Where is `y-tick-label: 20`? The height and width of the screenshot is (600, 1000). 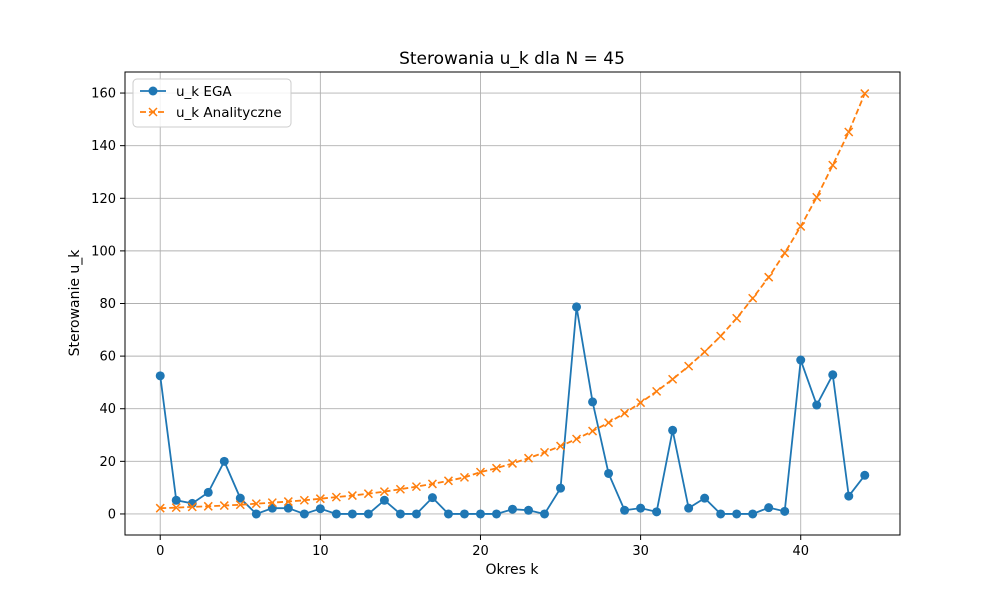
y-tick-label: 20 is located at coordinates (107, 462).